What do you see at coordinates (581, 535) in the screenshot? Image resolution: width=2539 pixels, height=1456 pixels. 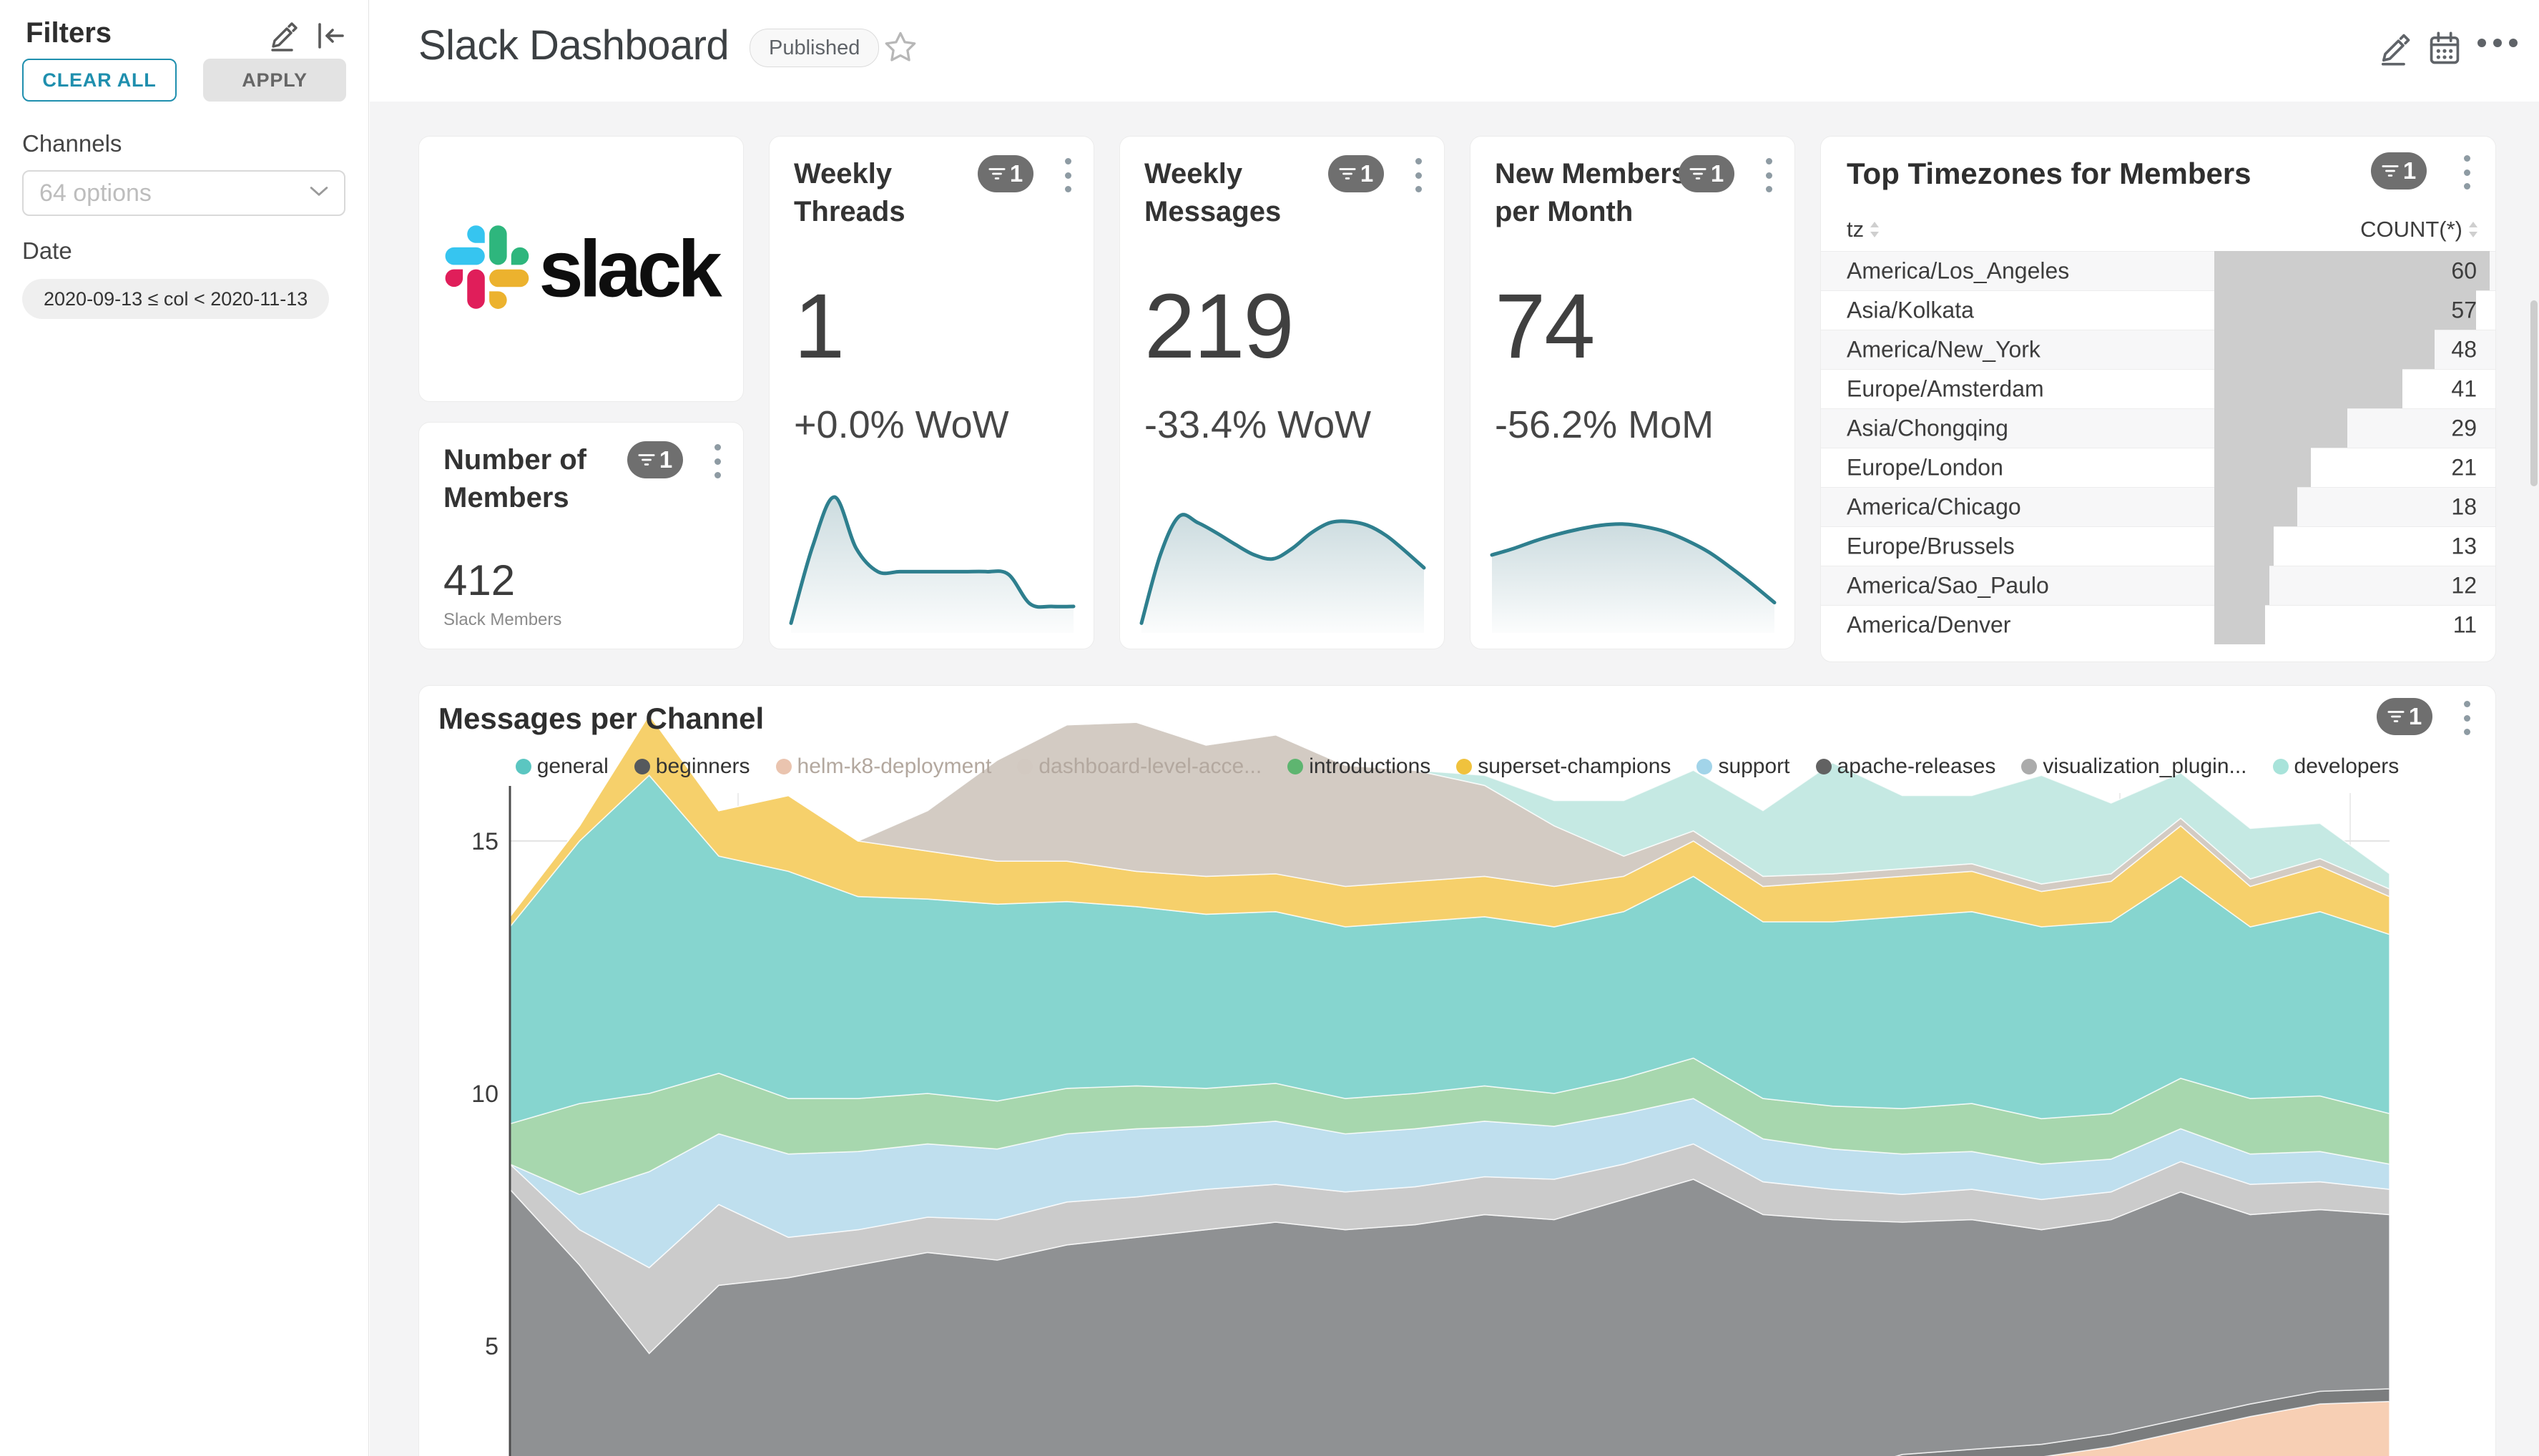 I see `number-of-members-card: Number of Members 1 412 Slack Members` at bounding box center [581, 535].